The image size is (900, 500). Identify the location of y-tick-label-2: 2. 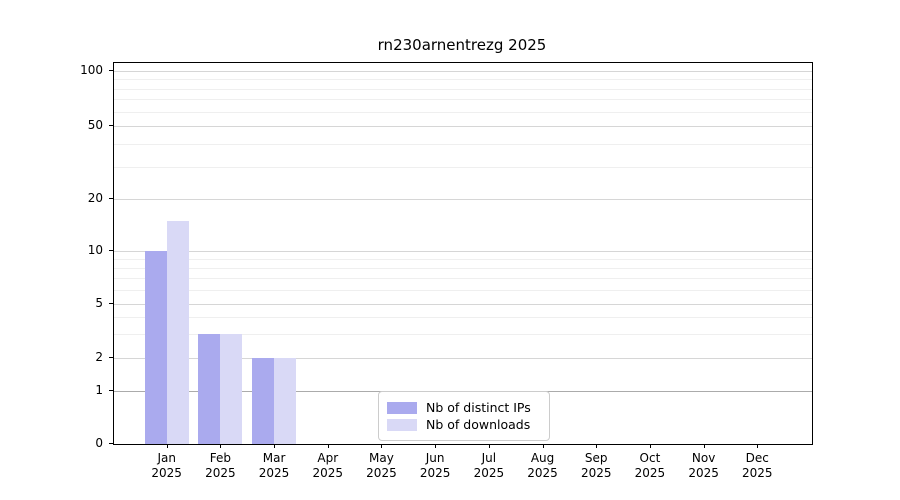
(99, 357).